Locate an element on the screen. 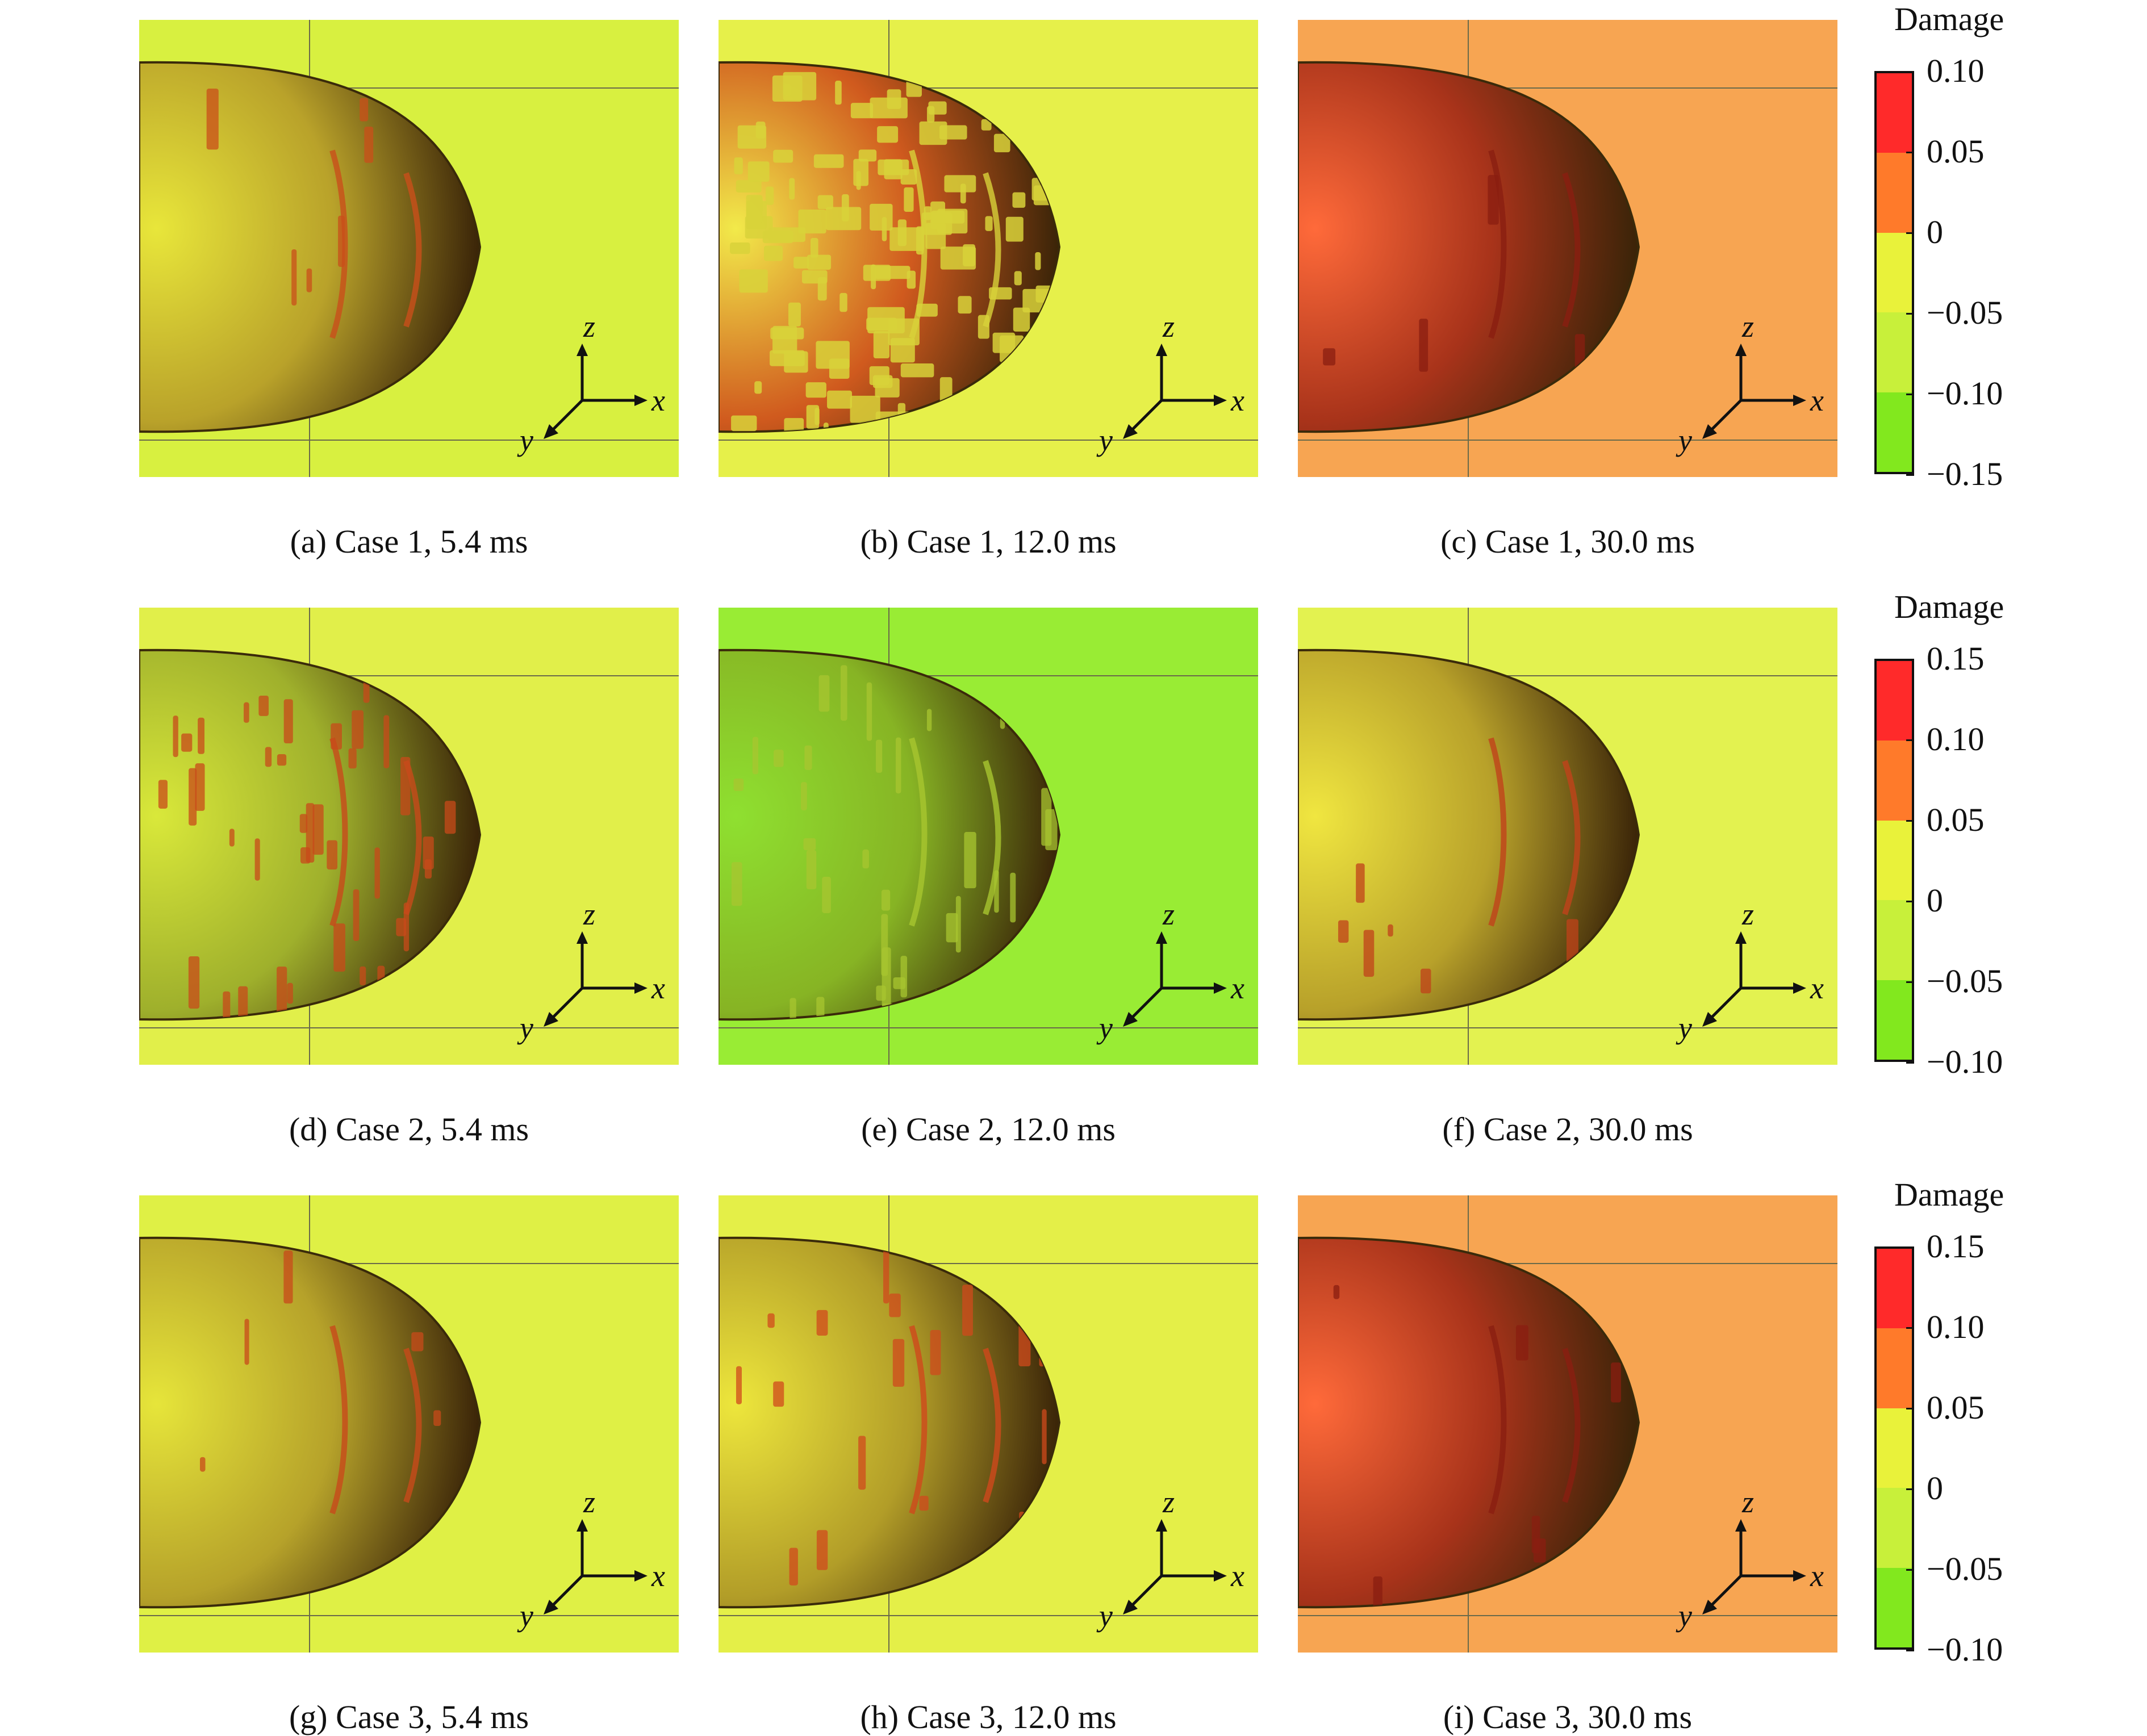 The image size is (2147, 1736). panel-caption: (g) Case 3, 5.4 ms is located at coordinates (409, 1717).